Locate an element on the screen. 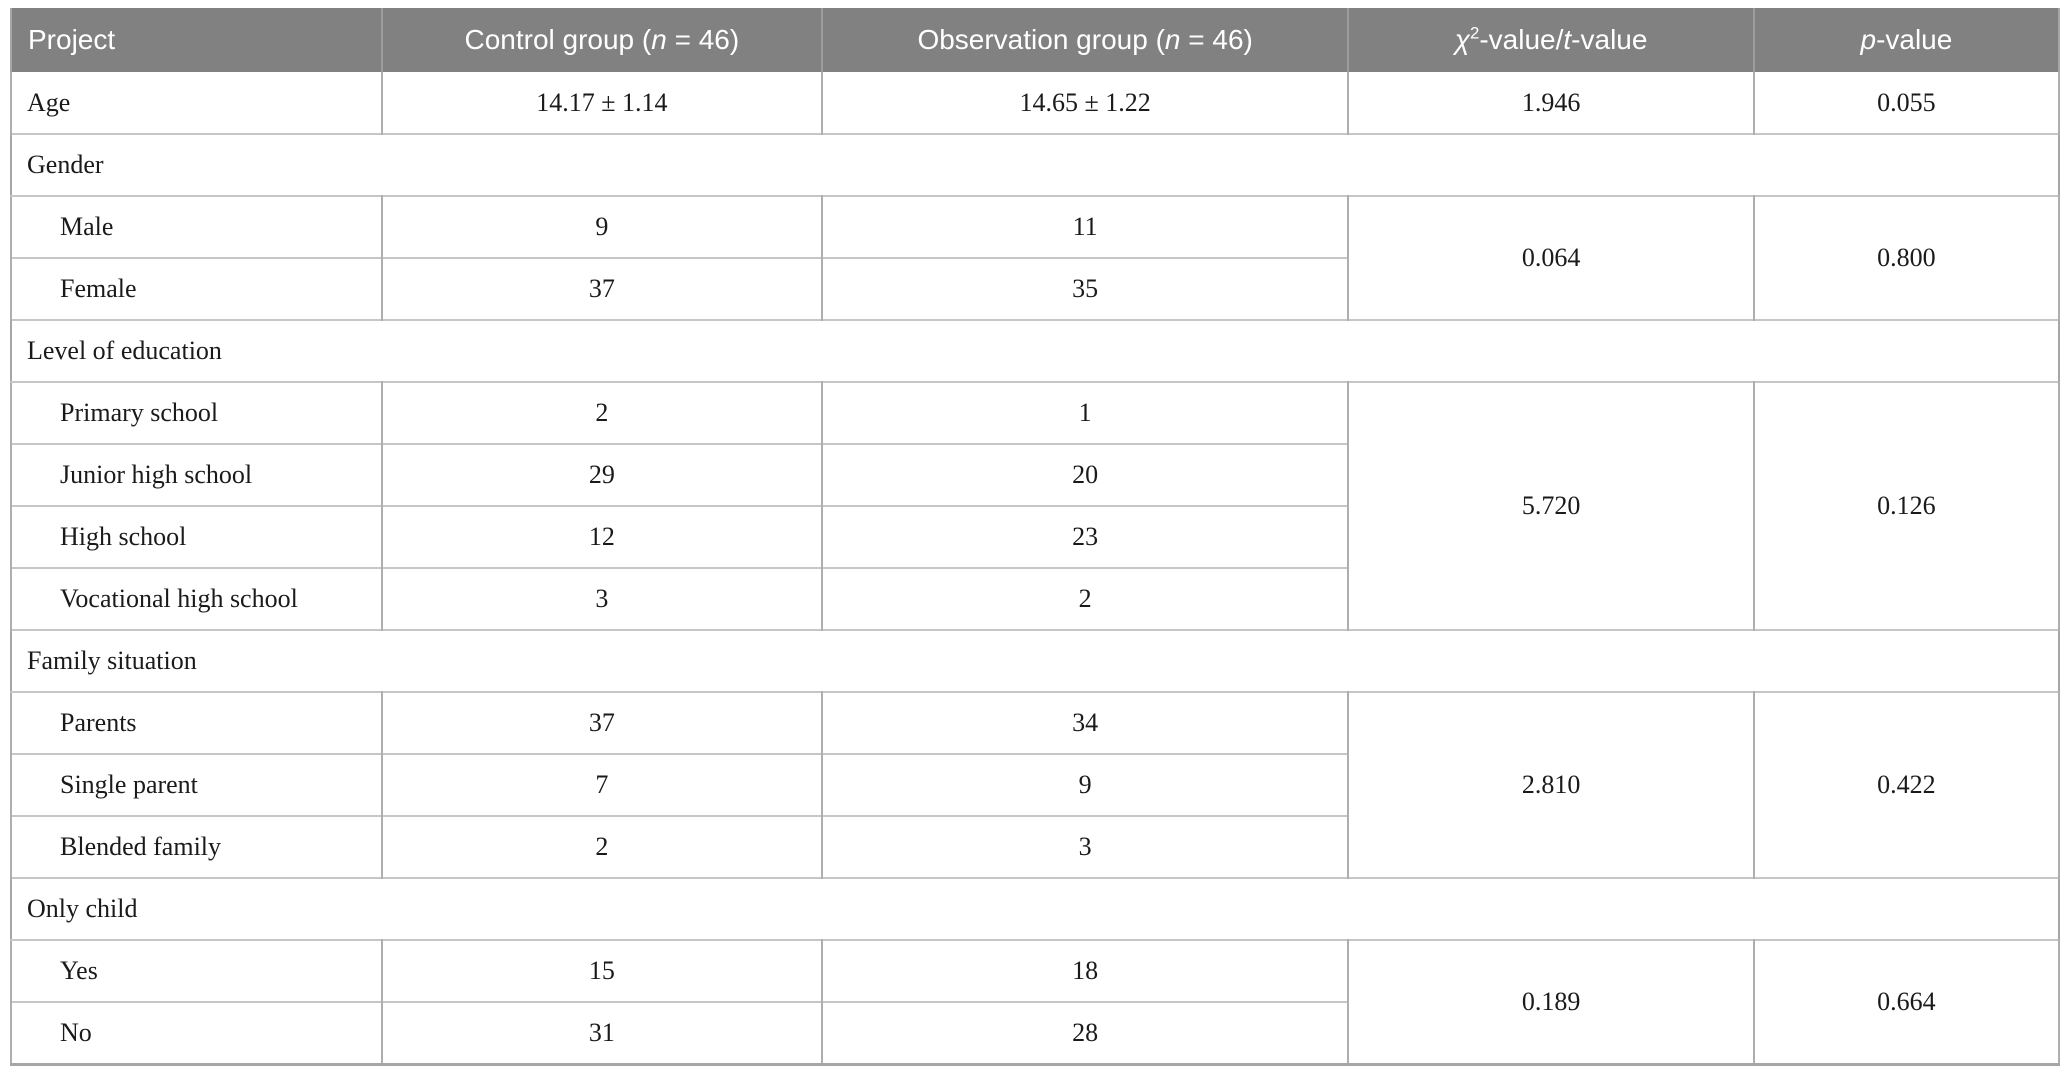 The height and width of the screenshot is (1073, 2067). row-label-cell: Female is located at coordinates (196, 288).